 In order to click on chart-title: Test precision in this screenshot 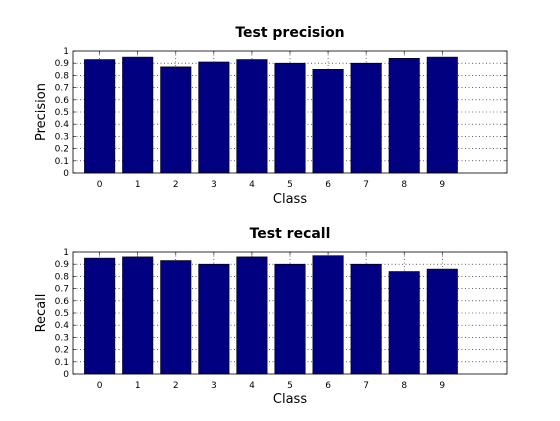, I will do `click(289, 33)`.